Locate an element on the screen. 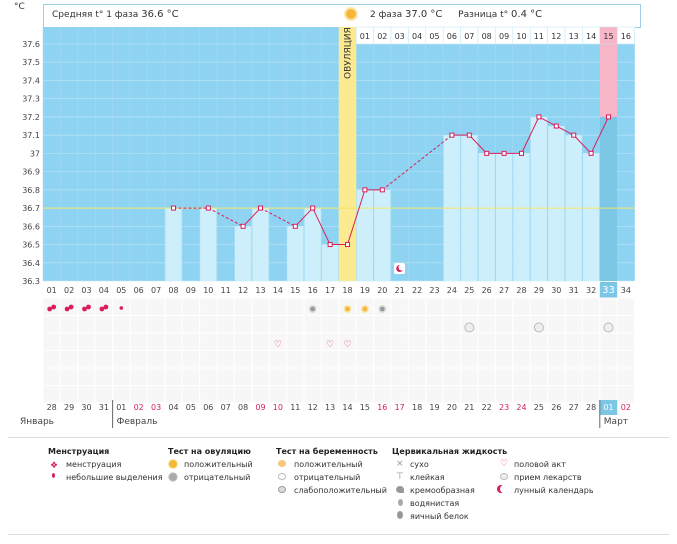 This screenshot has width=677, height=544. moon-mask is located at coordinates (401, 267).